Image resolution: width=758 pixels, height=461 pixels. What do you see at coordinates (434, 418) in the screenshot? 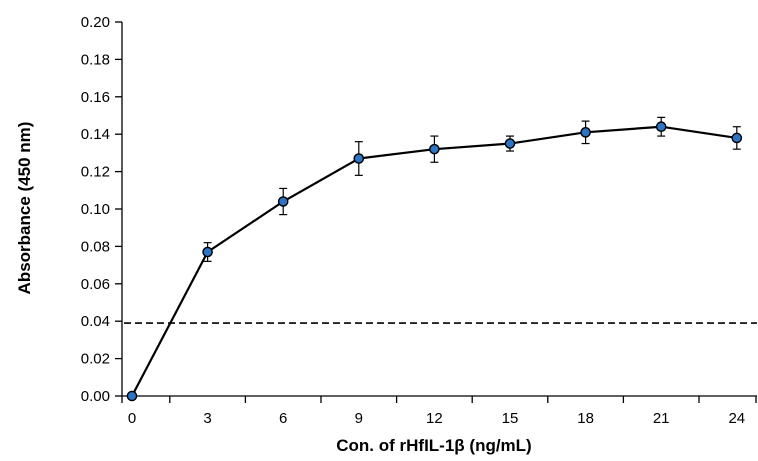
I see `x-tick-label: 12` at bounding box center [434, 418].